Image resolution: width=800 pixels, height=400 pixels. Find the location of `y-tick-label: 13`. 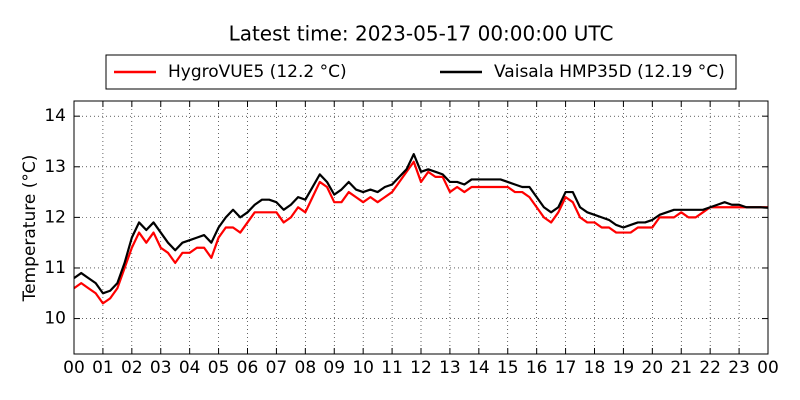

y-tick-label: 13 is located at coordinates (55, 167).